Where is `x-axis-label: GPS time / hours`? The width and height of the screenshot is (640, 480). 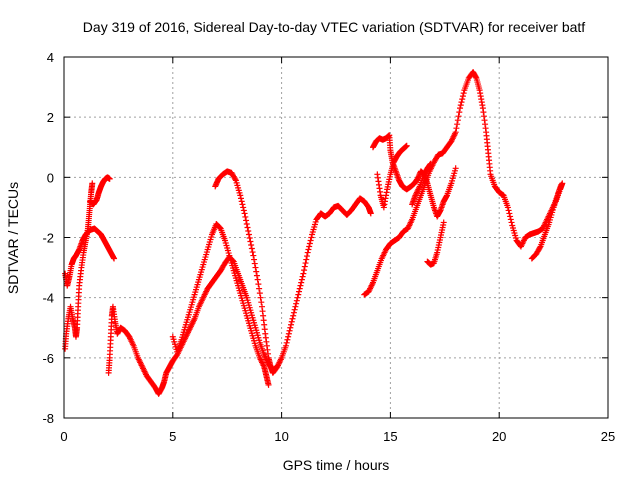
x-axis-label: GPS time / hours is located at coordinates (336, 465).